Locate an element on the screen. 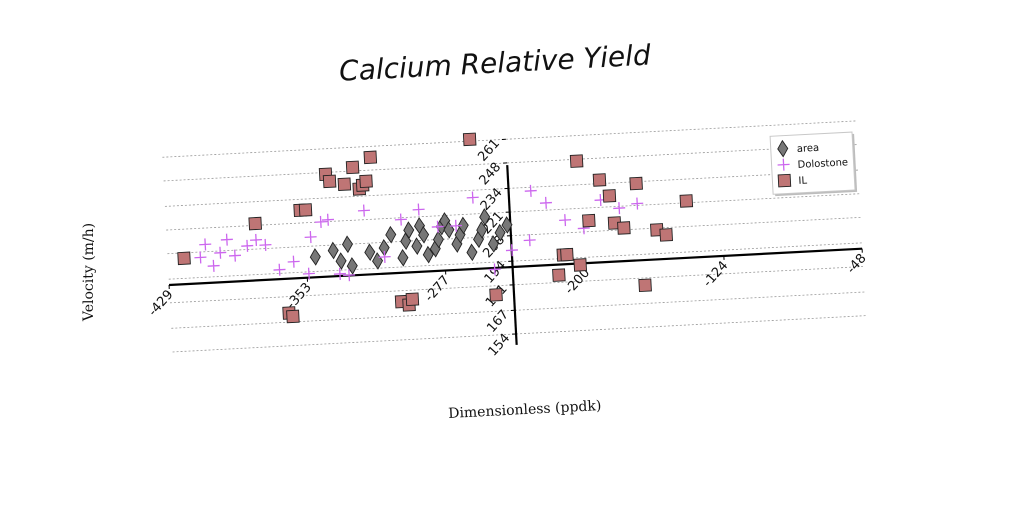 The height and width of the screenshot is (512, 1024). x-tick-label: -277 is located at coordinates (437, 289).